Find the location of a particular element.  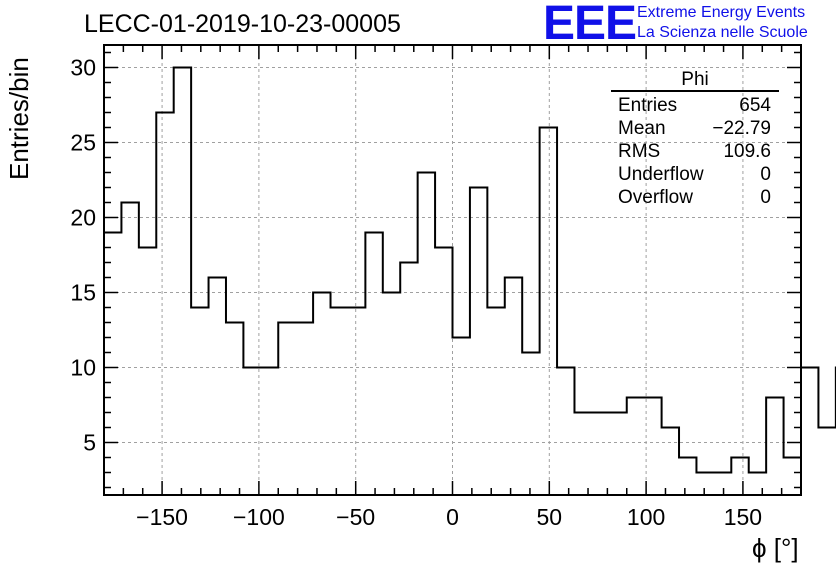

x-tick-label: −100 is located at coordinates (259, 517).